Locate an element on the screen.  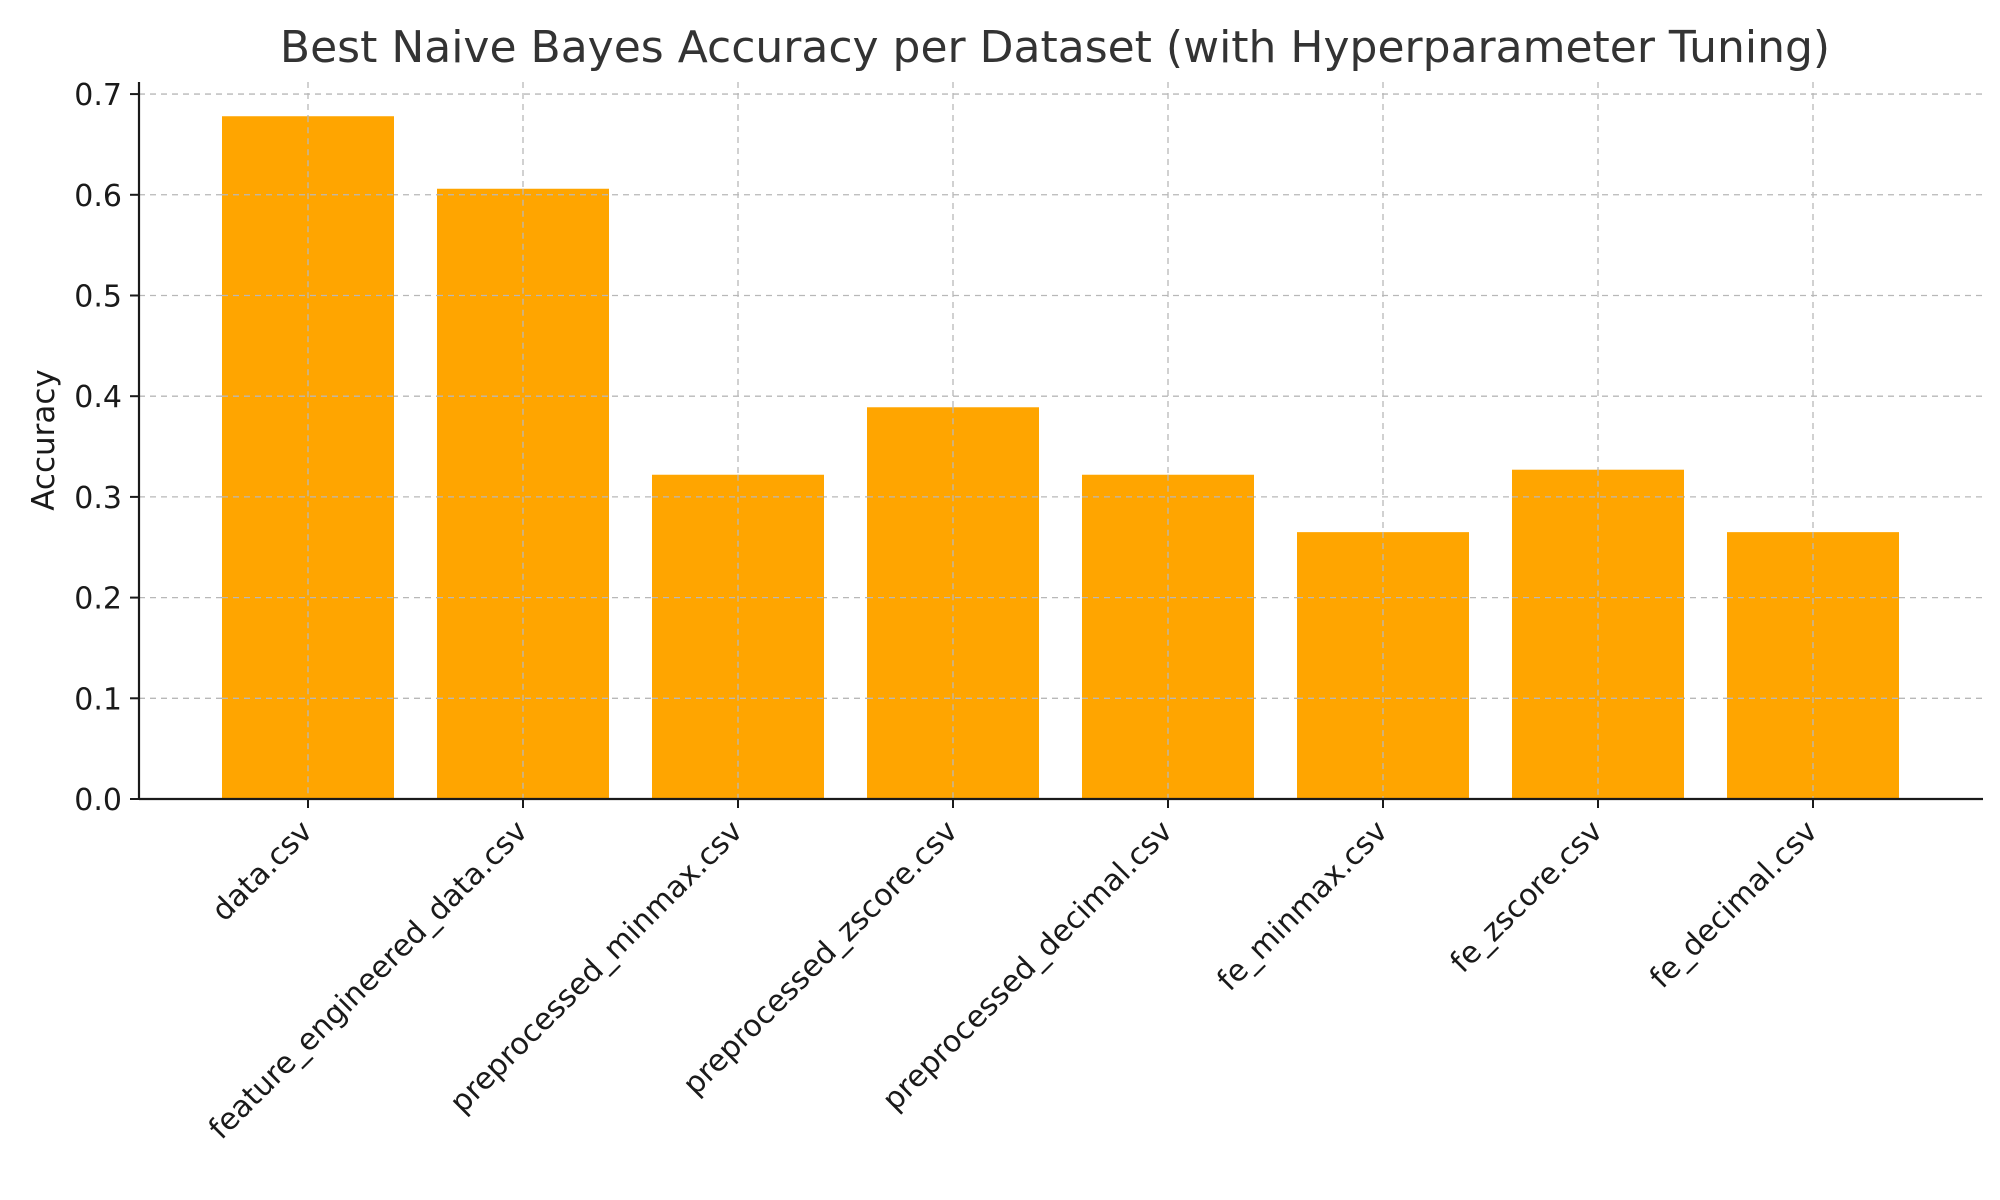
x-tick-label: data.csv is located at coordinates (262, 871).